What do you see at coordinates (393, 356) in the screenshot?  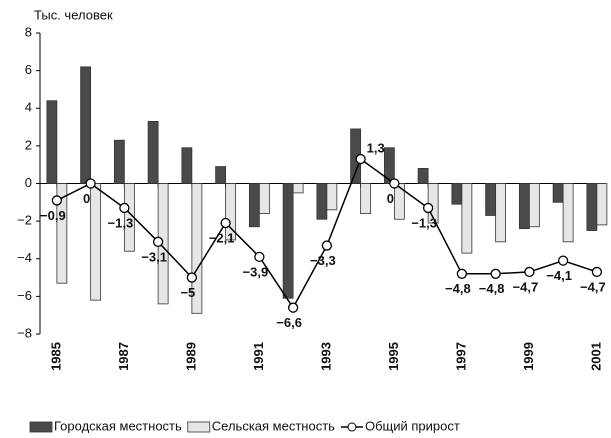 I see `x-tick-label: 1995` at bounding box center [393, 356].